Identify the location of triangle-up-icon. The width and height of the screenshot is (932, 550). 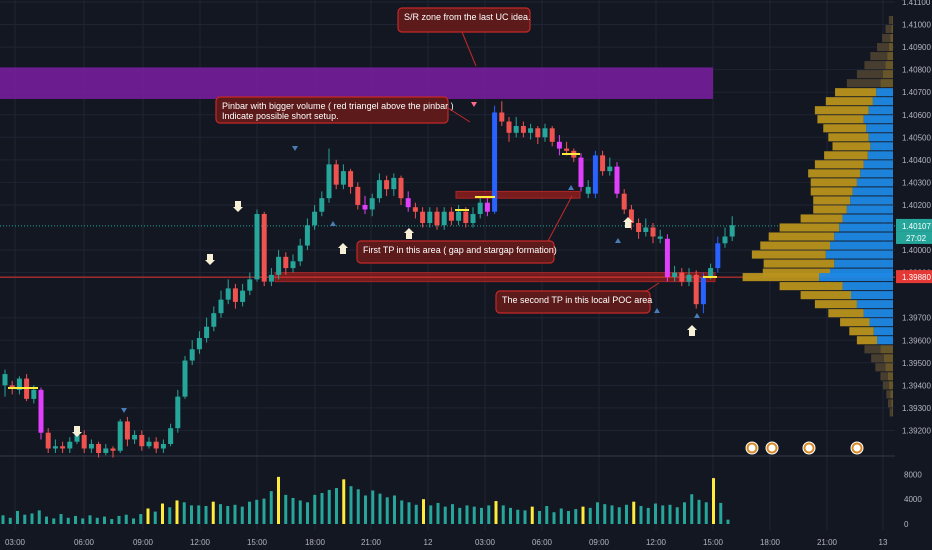
(618, 240).